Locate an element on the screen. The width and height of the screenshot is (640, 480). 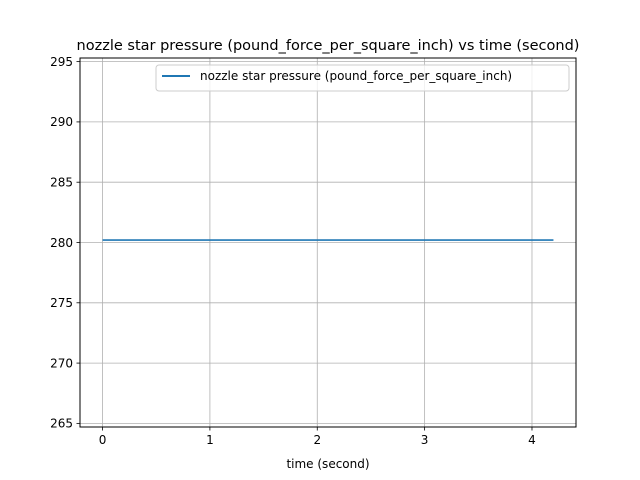
y-tick-label: 295 is located at coordinates (61, 62).